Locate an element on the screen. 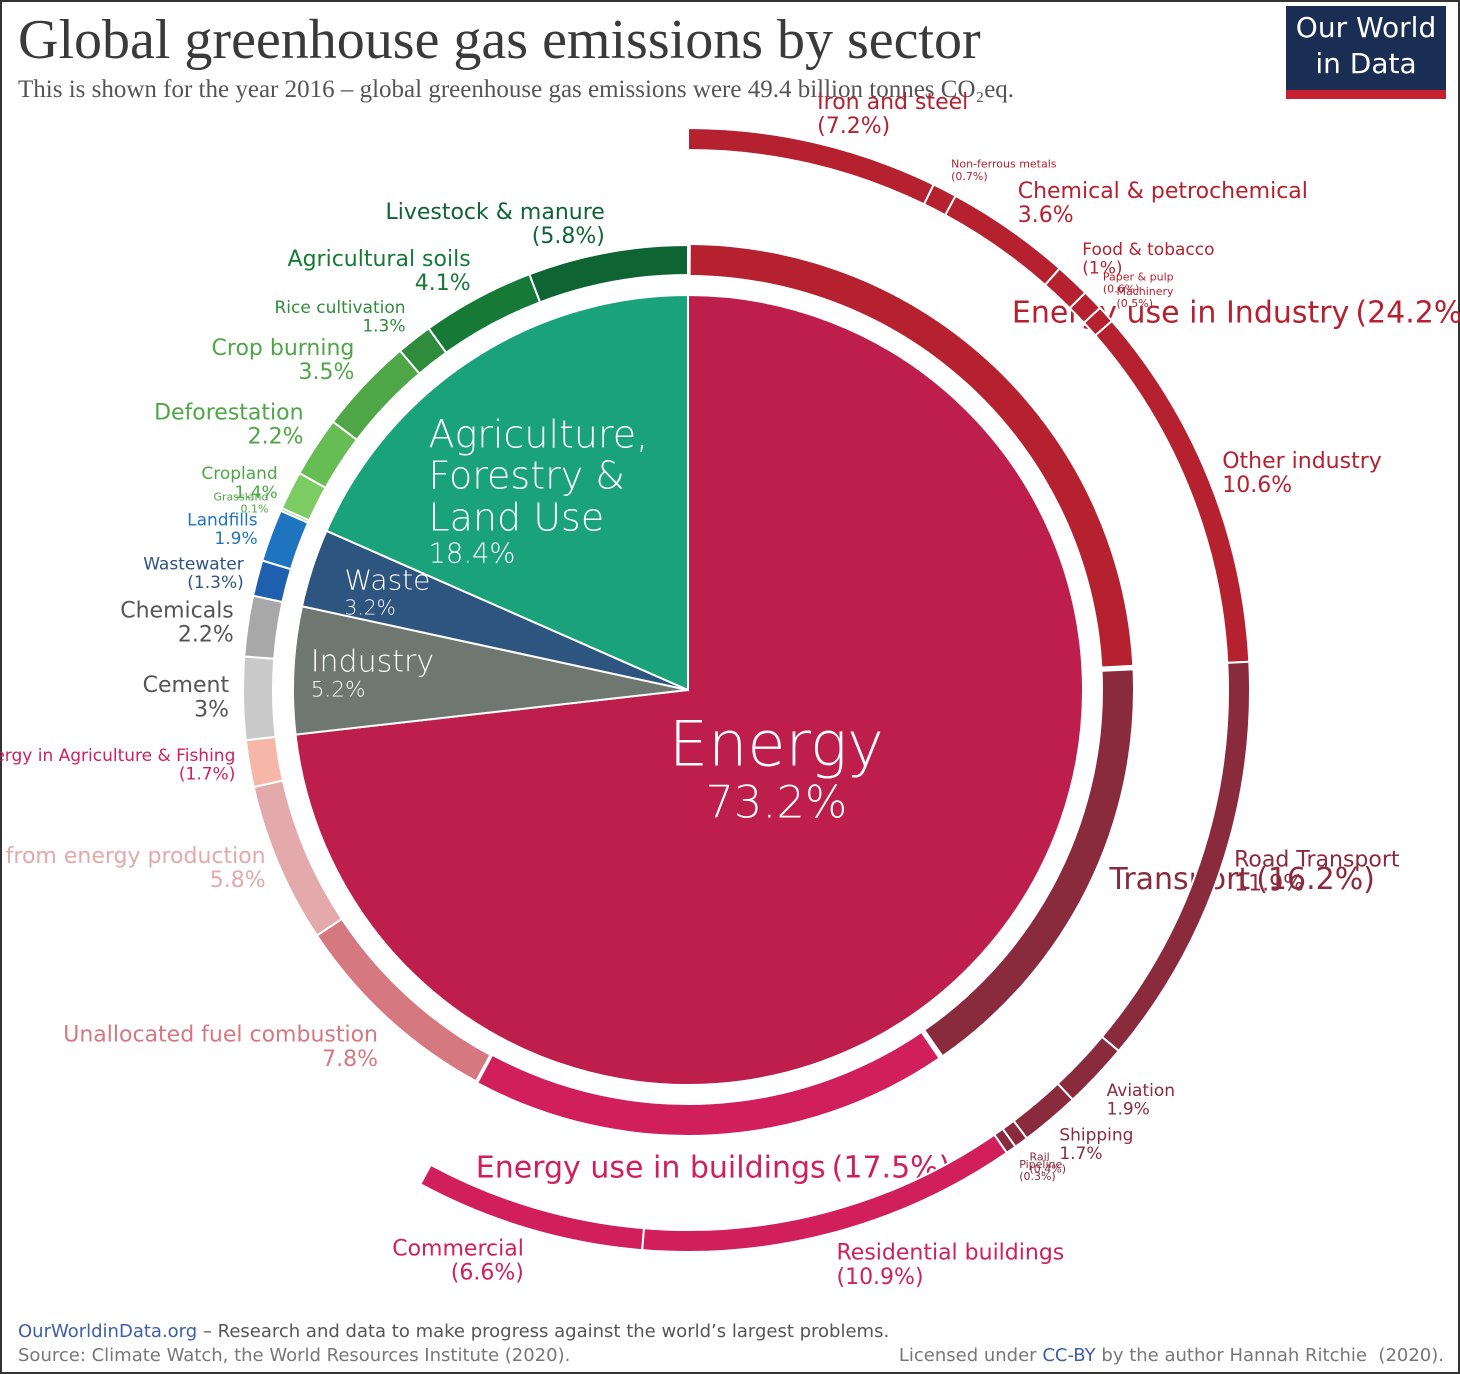 The height and width of the screenshot is (1374, 1460). segment-label: Rice cultivation 1.3% is located at coordinates (340, 317).